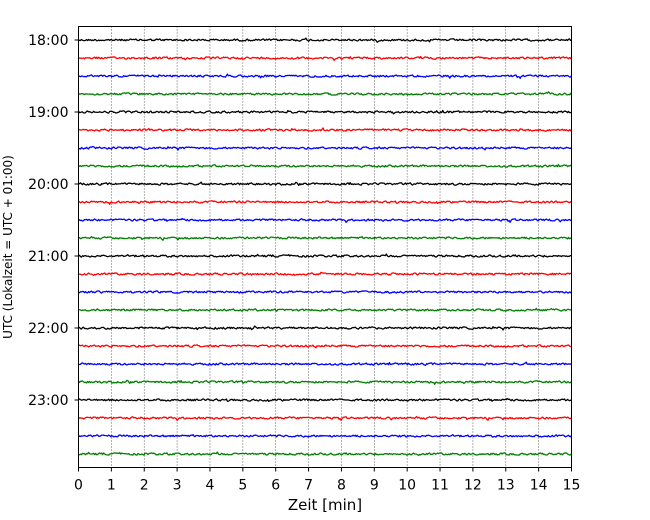  I want to click on y-tick-label: 21:00, so click(48, 257).